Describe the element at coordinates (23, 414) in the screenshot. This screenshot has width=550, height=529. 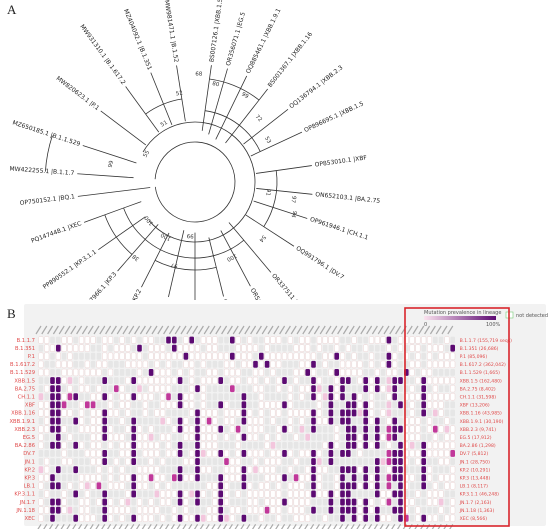
I see `row-label-left: XBB.1.16` at that location.